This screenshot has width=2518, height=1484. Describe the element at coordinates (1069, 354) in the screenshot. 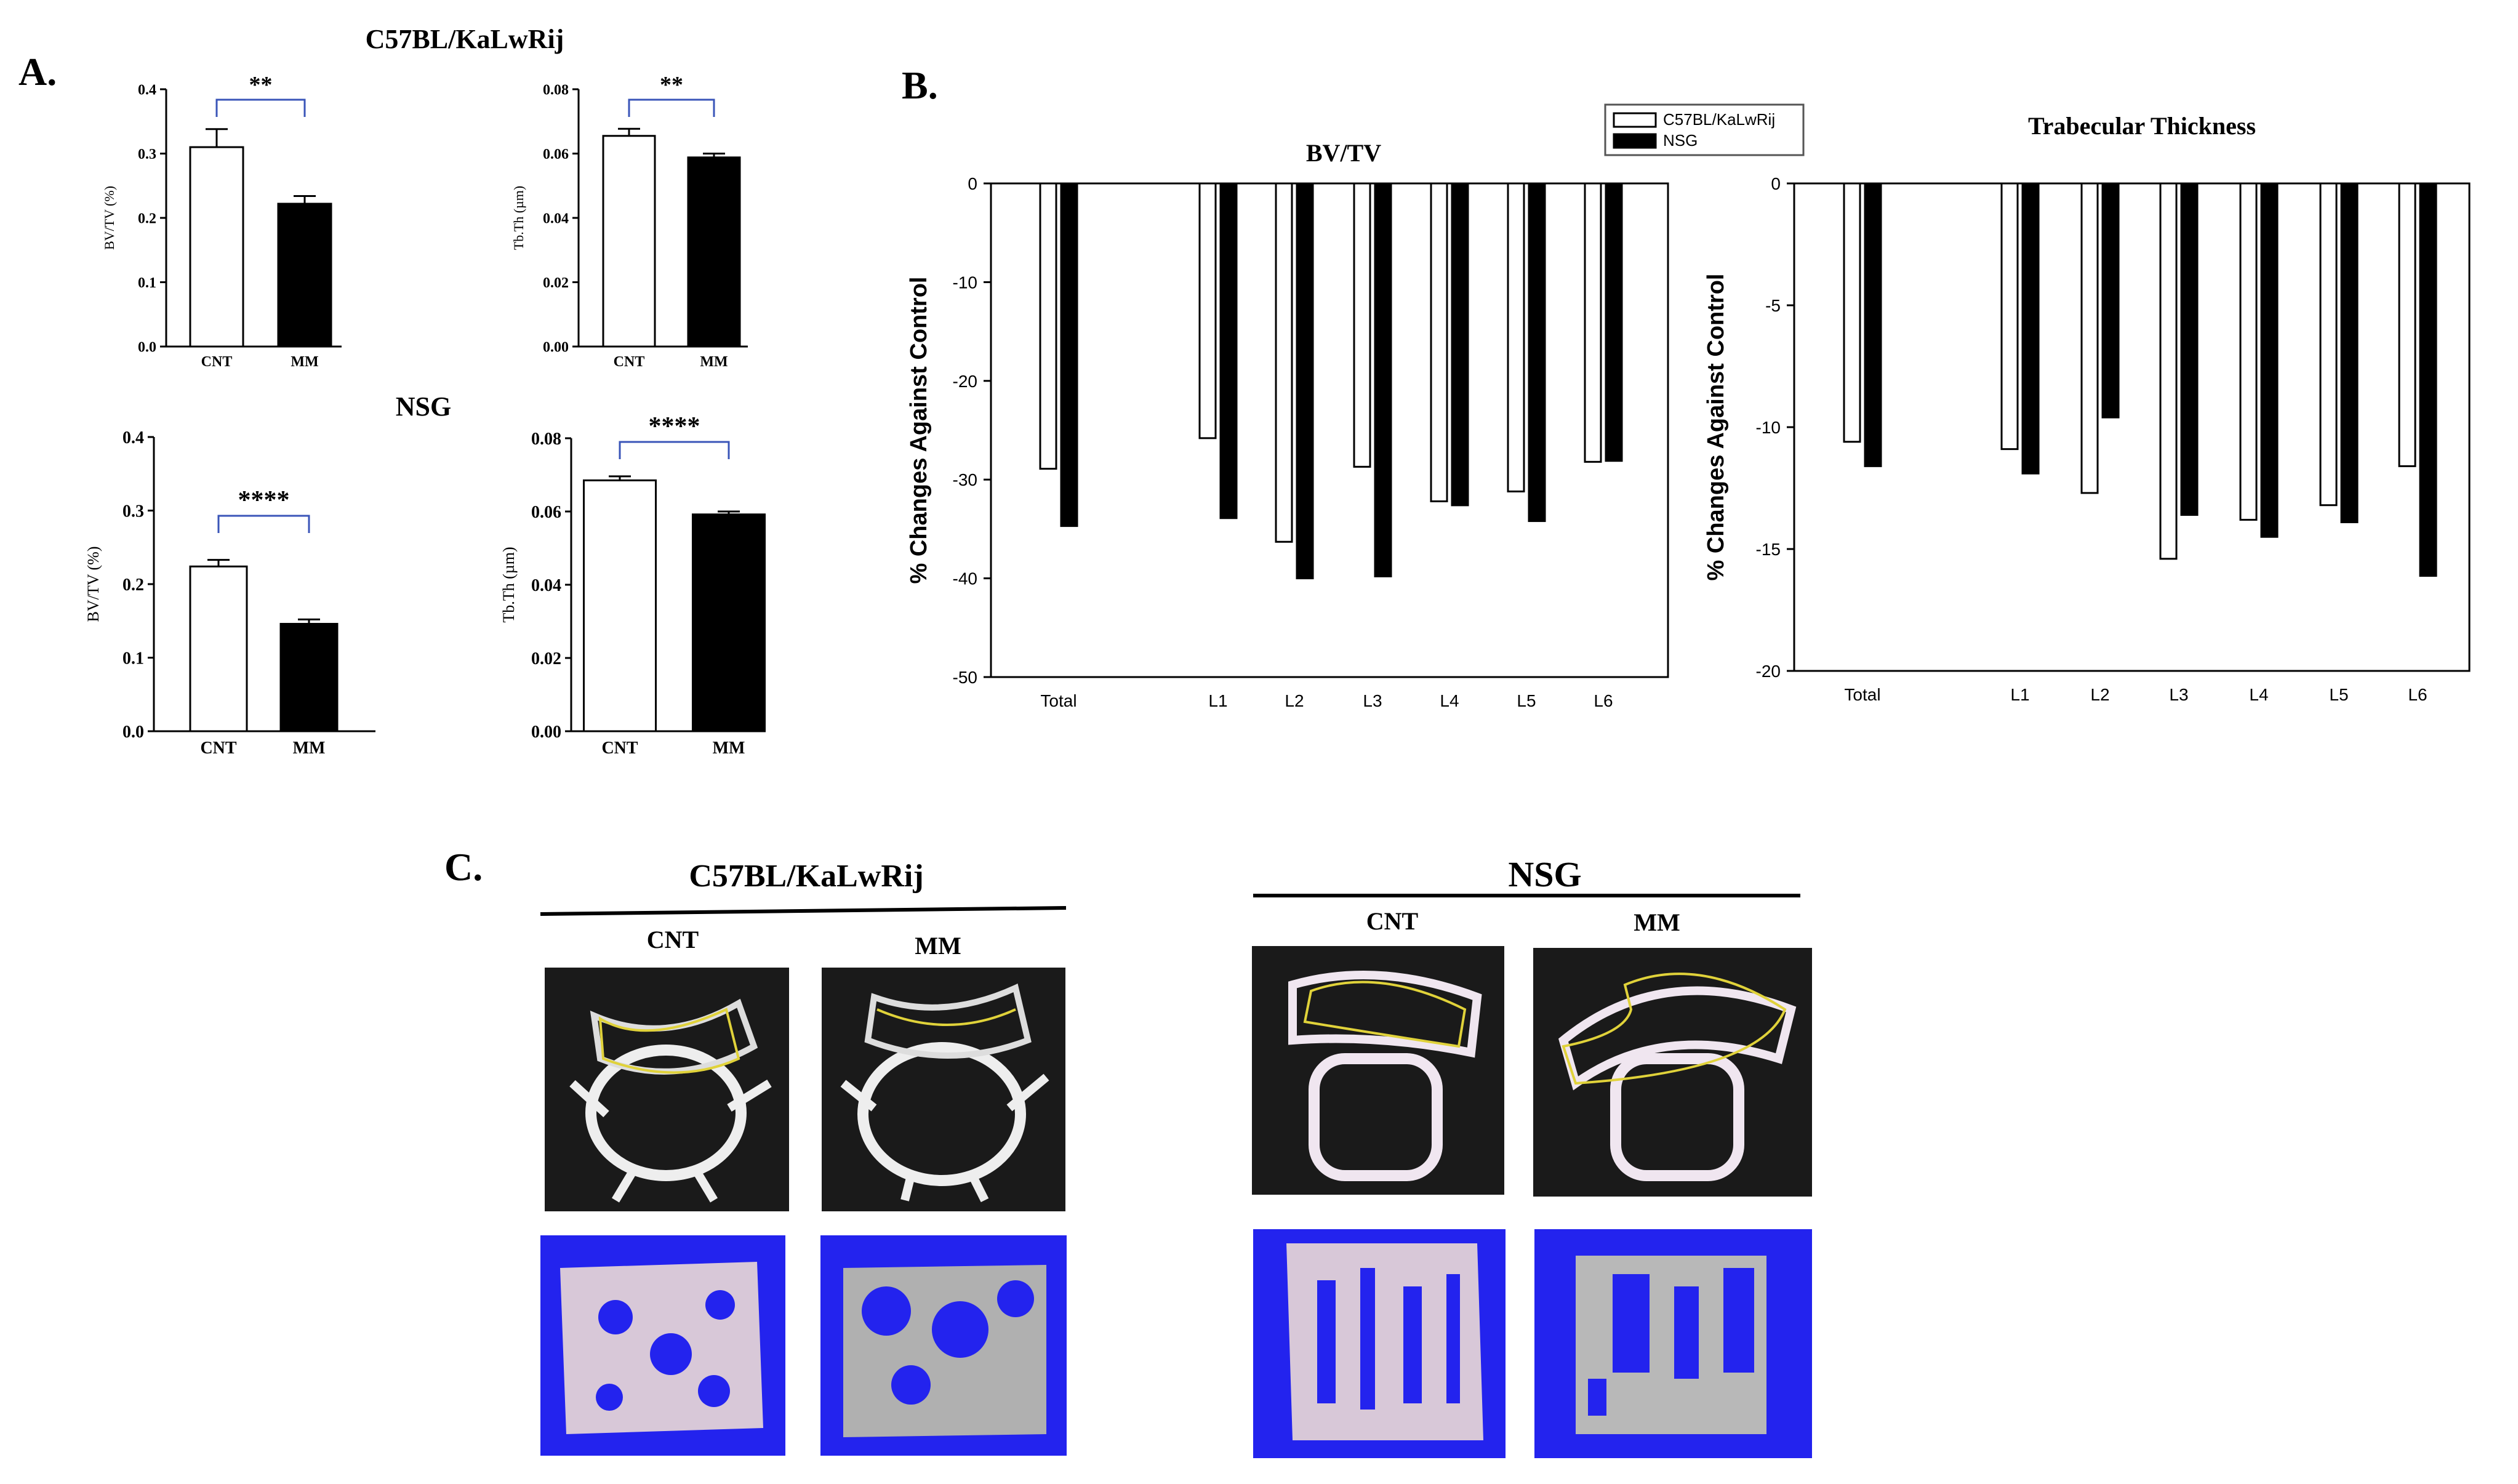

I see `bar-total-nsg` at that location.